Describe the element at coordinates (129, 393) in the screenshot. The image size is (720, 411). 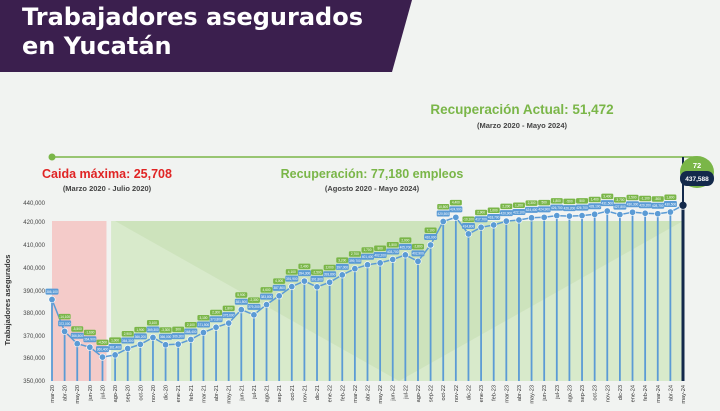
I see `x-tick-label: sep-20` at that location.